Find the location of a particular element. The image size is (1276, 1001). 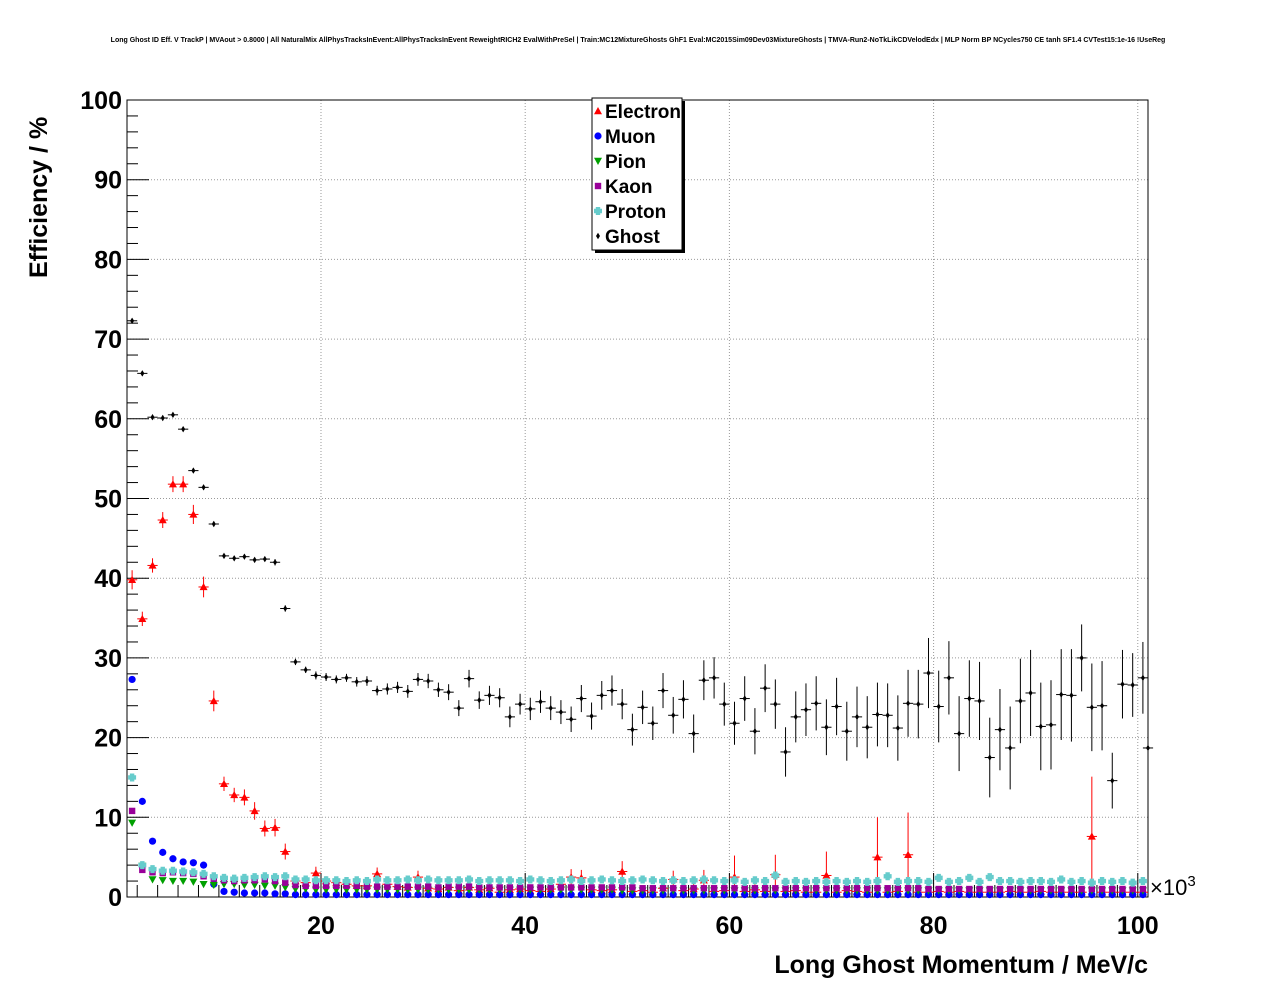

y-tick-label: 30 is located at coordinates (108, 659).